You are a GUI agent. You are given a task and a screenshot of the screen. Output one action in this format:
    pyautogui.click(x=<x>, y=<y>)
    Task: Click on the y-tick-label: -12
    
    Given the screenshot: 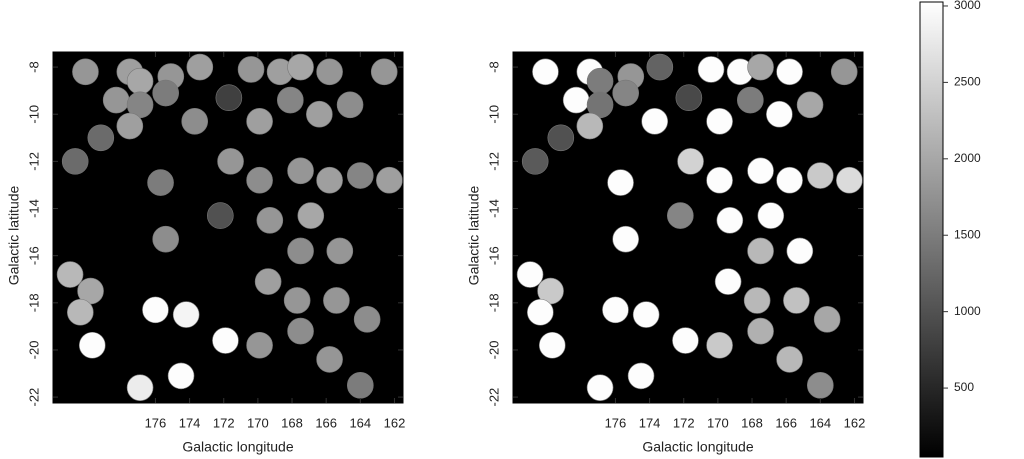 What is the action you would take?
    pyautogui.click(x=33, y=161)
    